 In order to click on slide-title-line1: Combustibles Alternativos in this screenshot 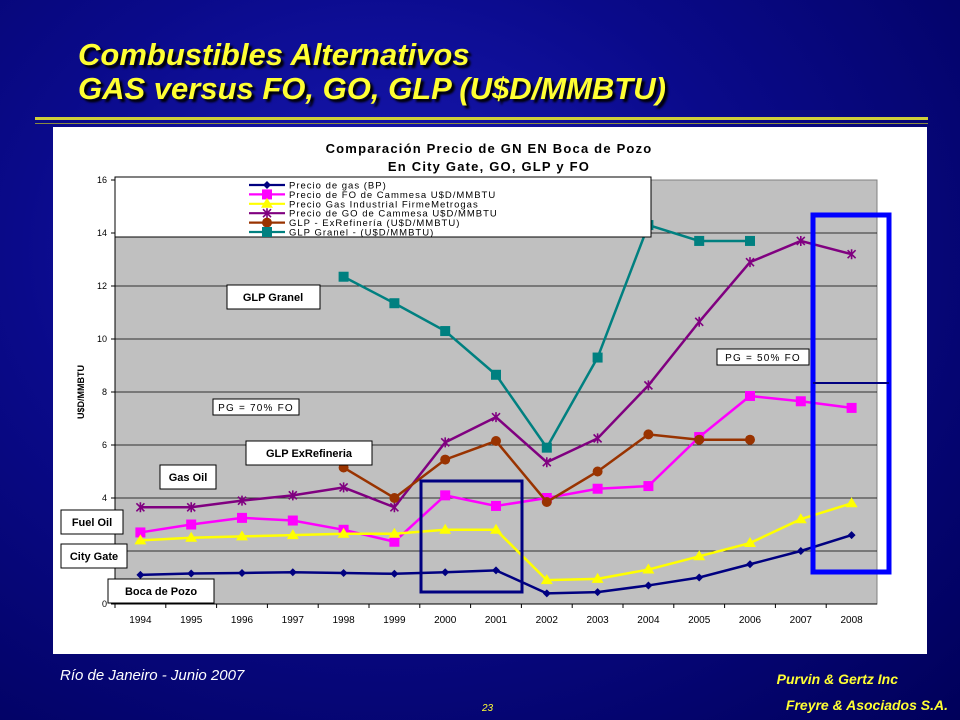, I will do `click(274, 54)`.